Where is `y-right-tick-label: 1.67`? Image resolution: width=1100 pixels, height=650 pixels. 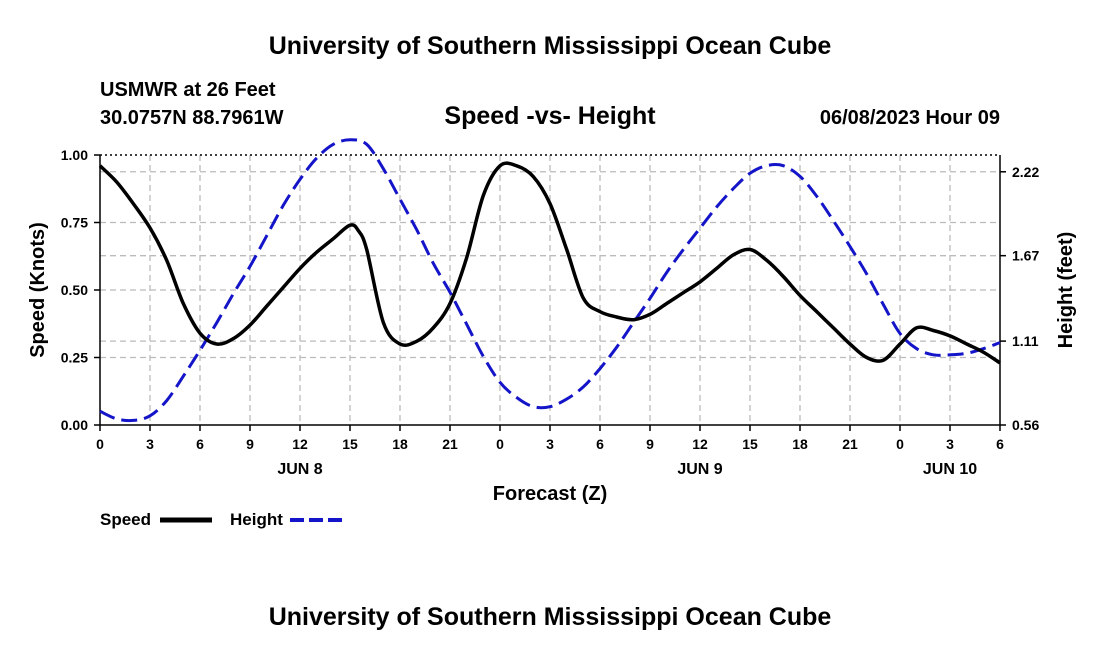
y-right-tick-label: 1.67 is located at coordinates (1025, 256).